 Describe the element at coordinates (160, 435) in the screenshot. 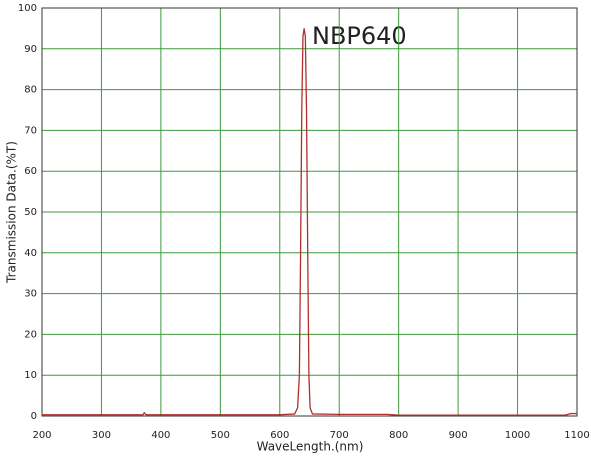

I see `x-tick-label: 400` at that location.